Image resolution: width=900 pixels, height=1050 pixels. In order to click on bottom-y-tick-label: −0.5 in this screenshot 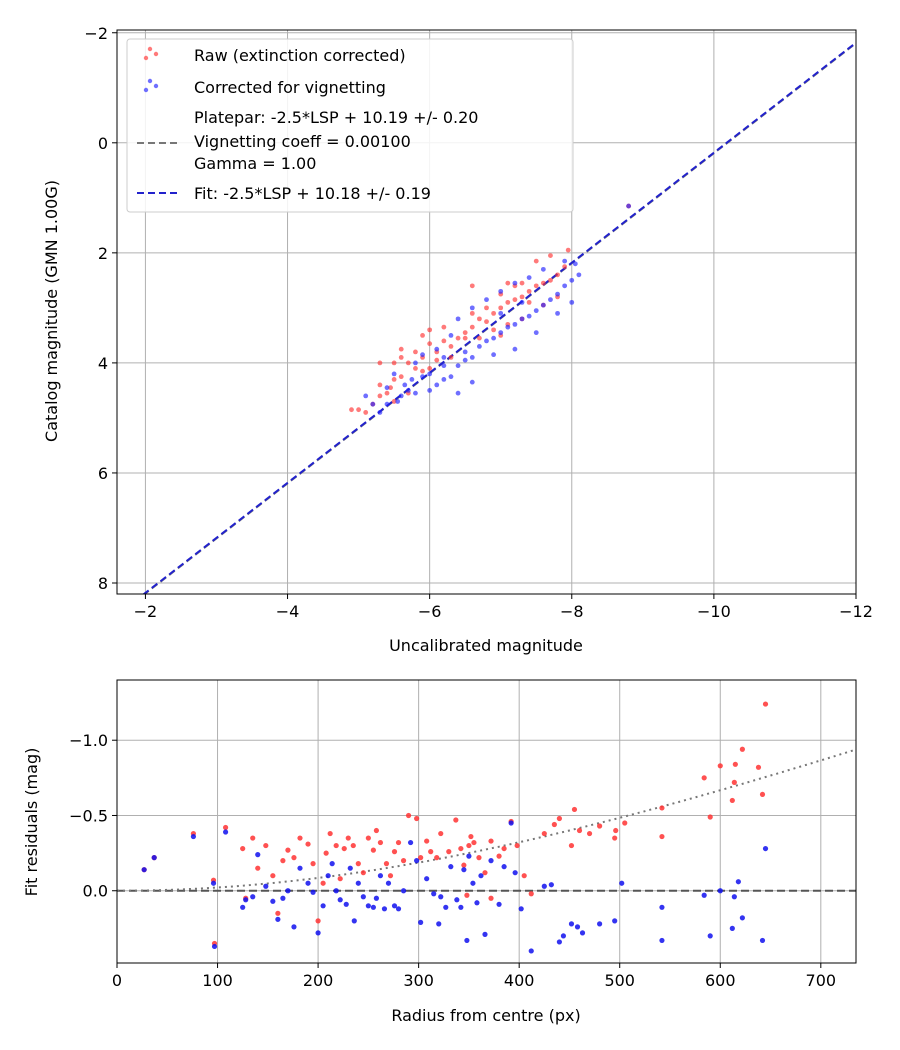, I will do `click(88, 815)`.